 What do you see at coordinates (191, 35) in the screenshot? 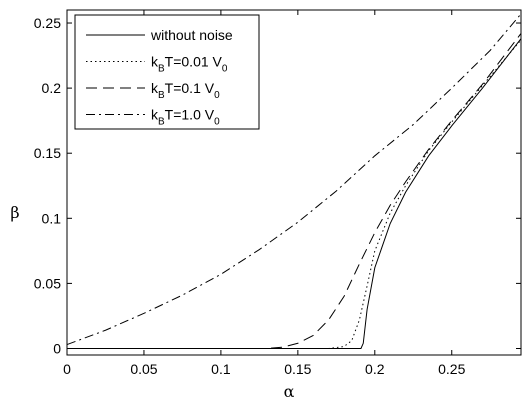
I see `legend-label-1: without noise` at bounding box center [191, 35].